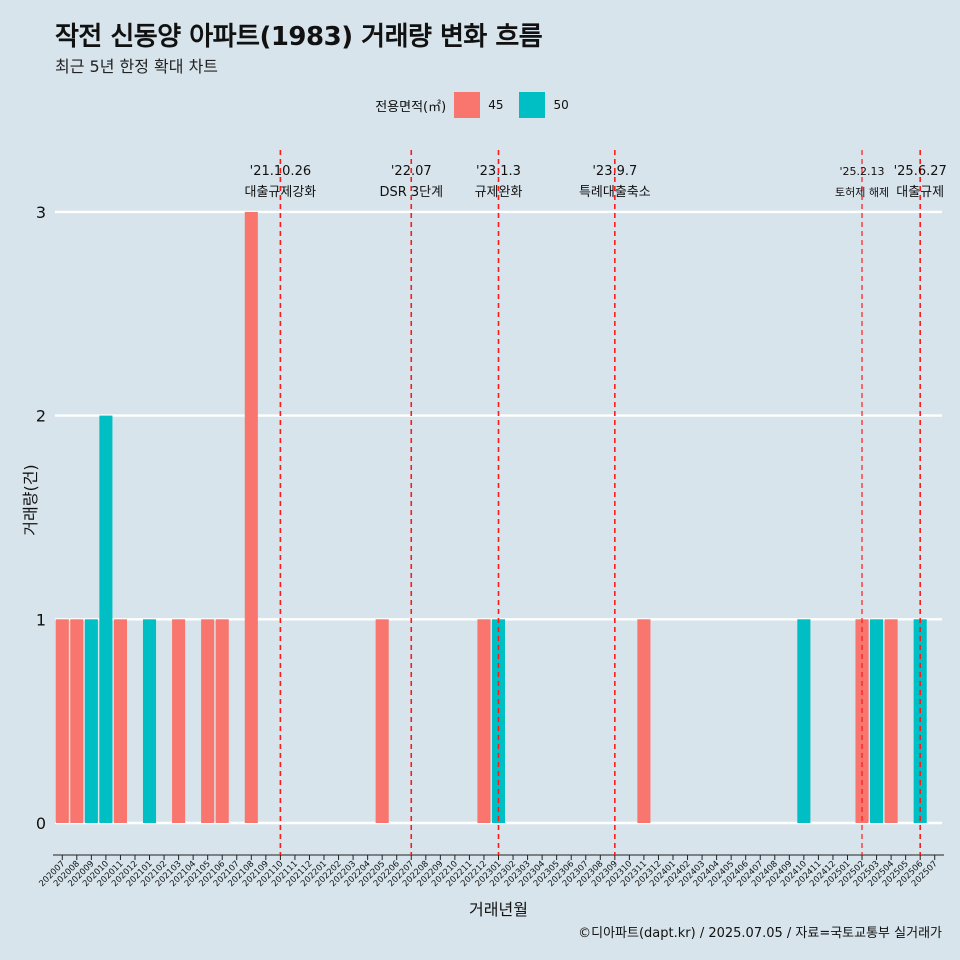  Describe the element at coordinates (615, 192) in the screenshot. I see `event-name-label: 특례대출축소` at that location.